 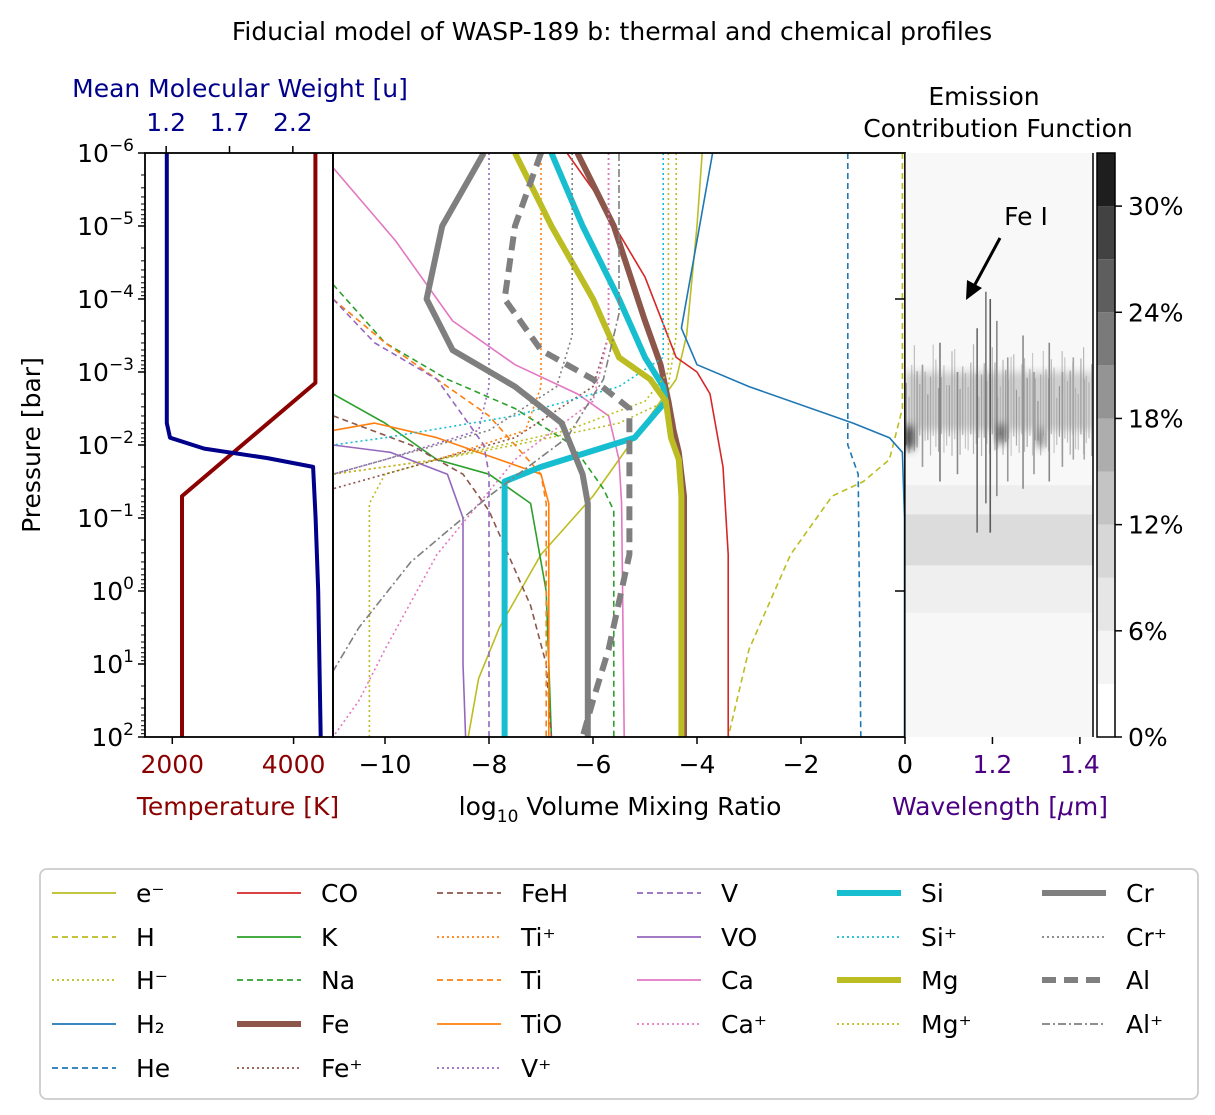 What do you see at coordinates (946, 1024) in the screenshot?
I see `legend-label-mg-plus: Mg⁺` at bounding box center [946, 1024].